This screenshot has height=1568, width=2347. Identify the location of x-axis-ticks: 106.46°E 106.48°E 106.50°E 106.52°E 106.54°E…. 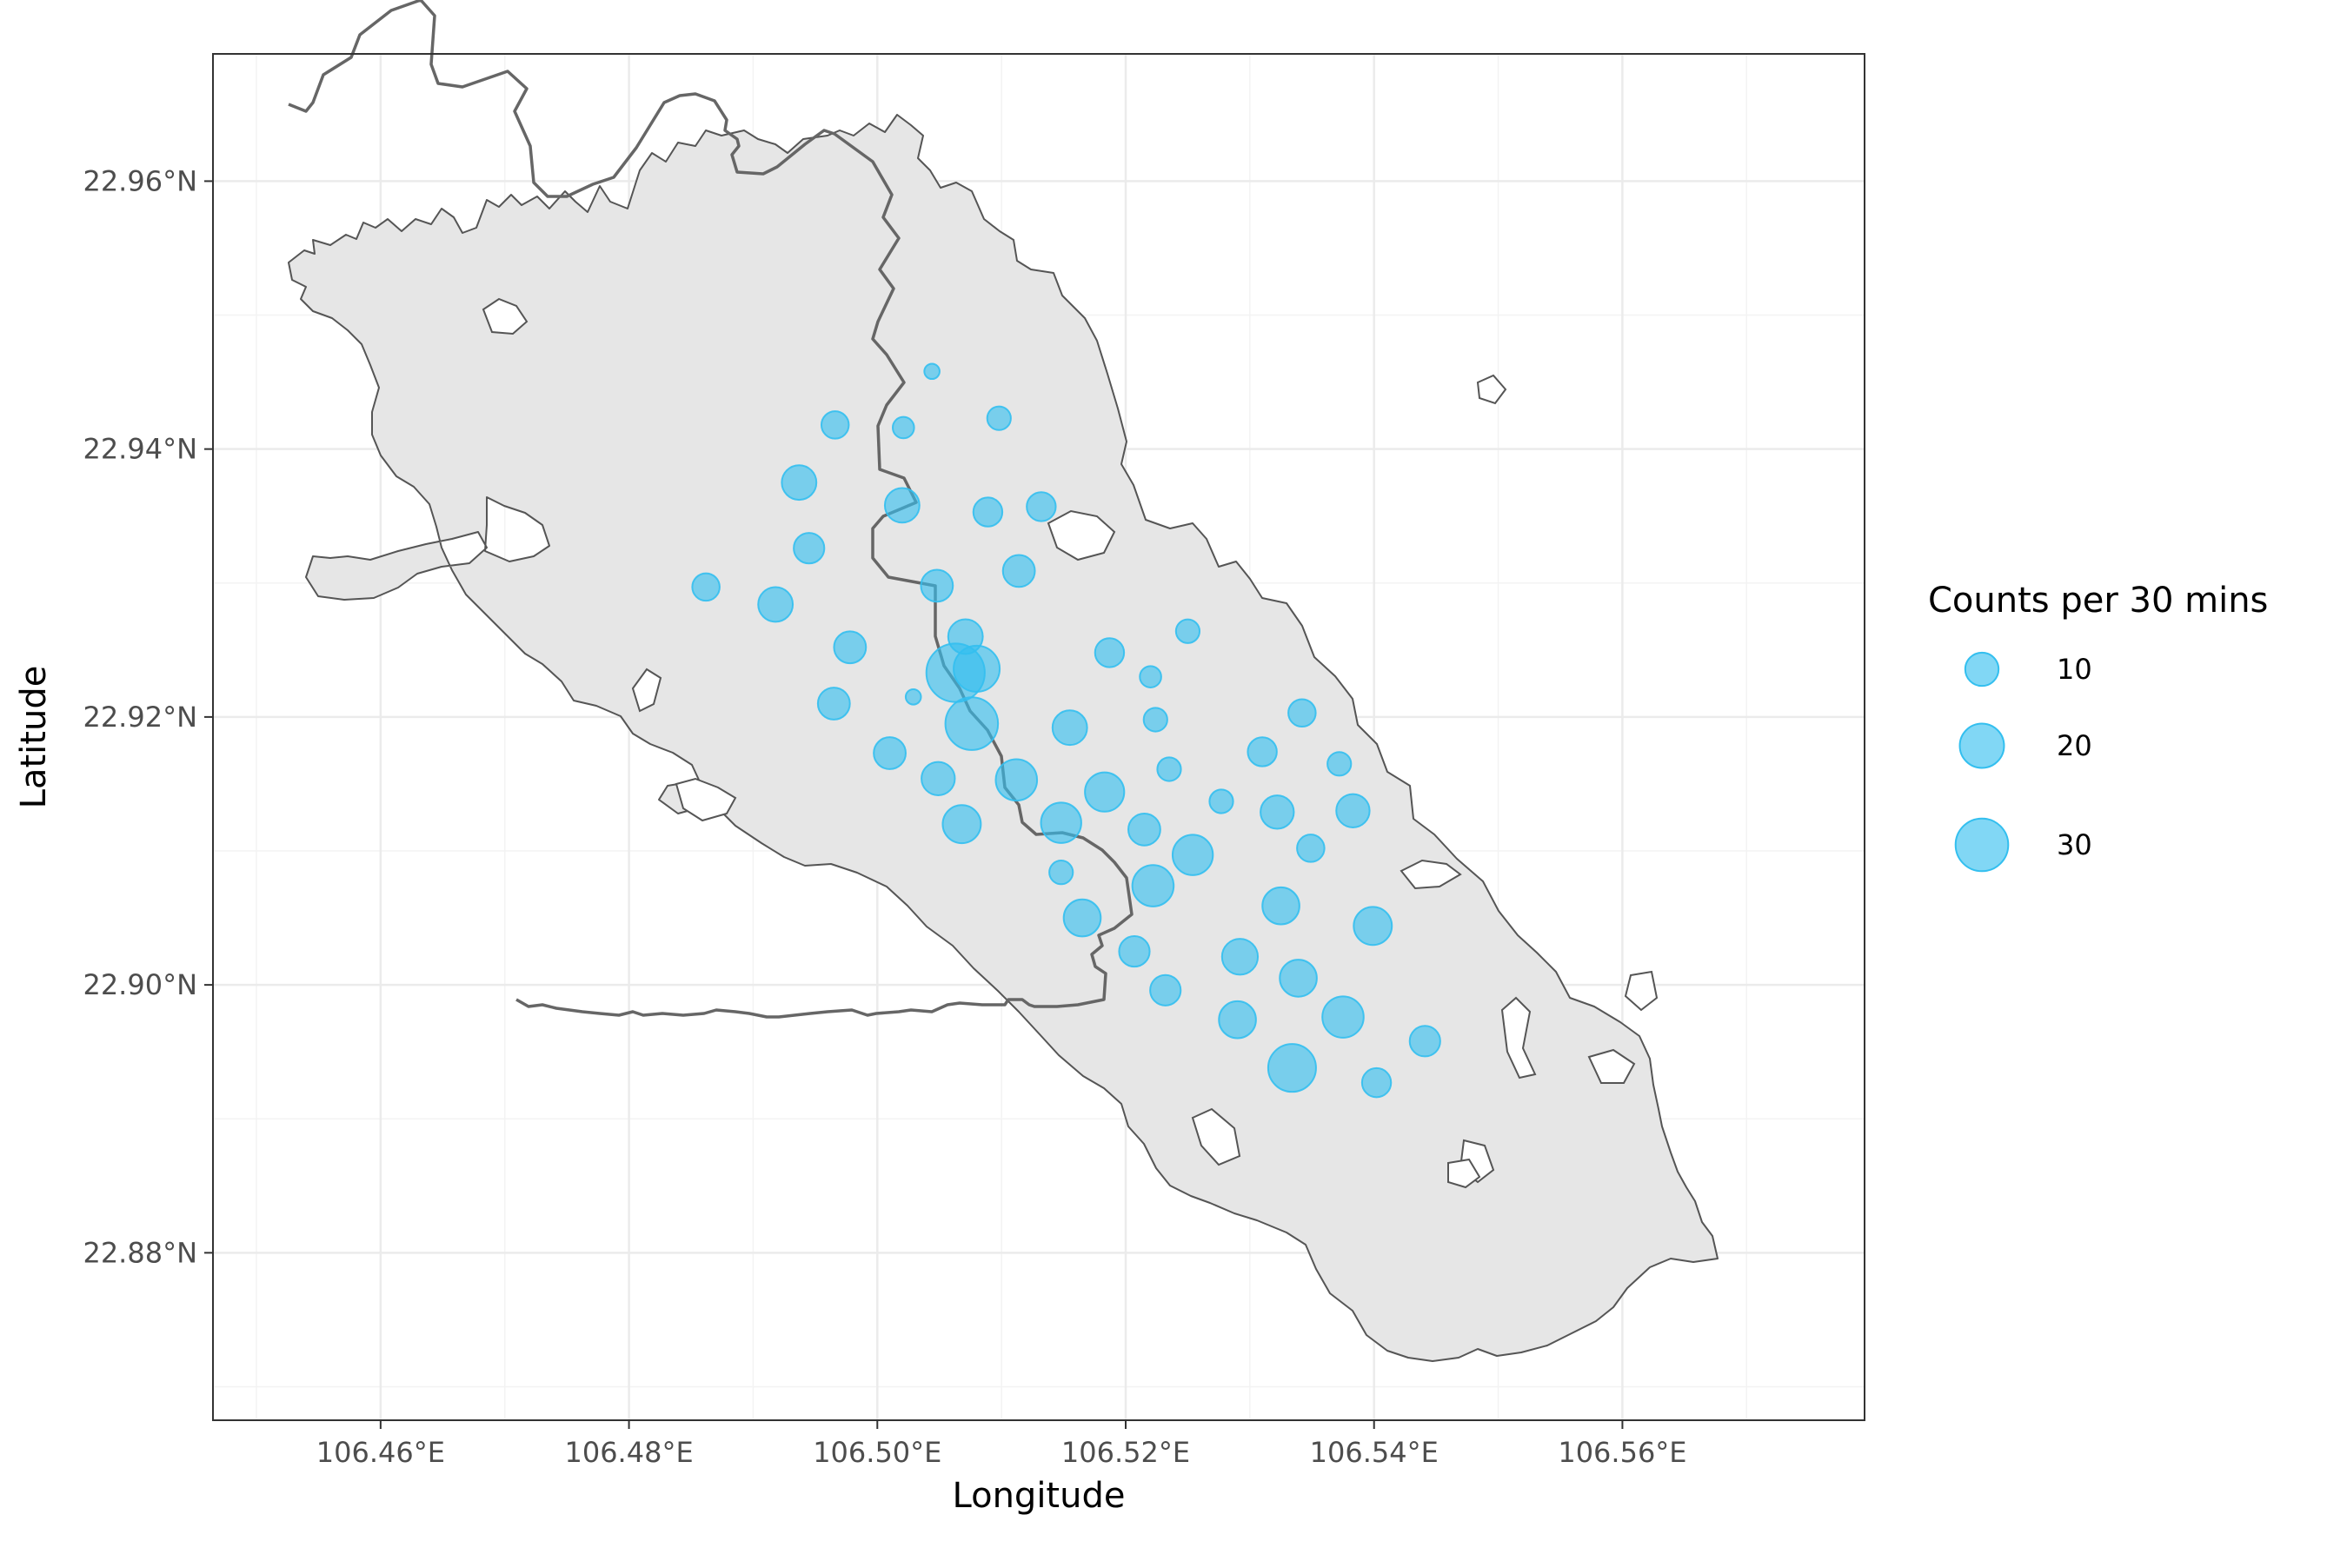
(1001, 1444).